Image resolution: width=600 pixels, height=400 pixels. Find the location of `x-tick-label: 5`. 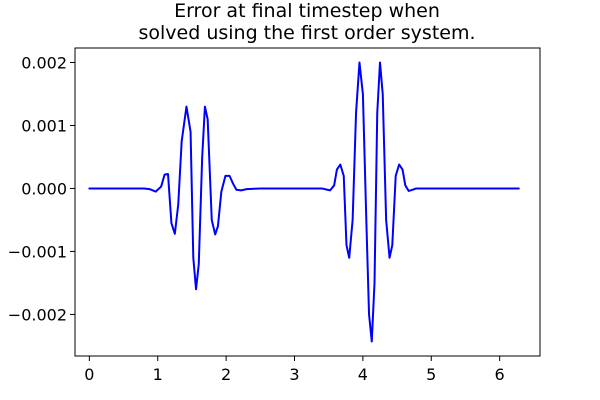

x-tick-label: 5 is located at coordinates (431, 374).